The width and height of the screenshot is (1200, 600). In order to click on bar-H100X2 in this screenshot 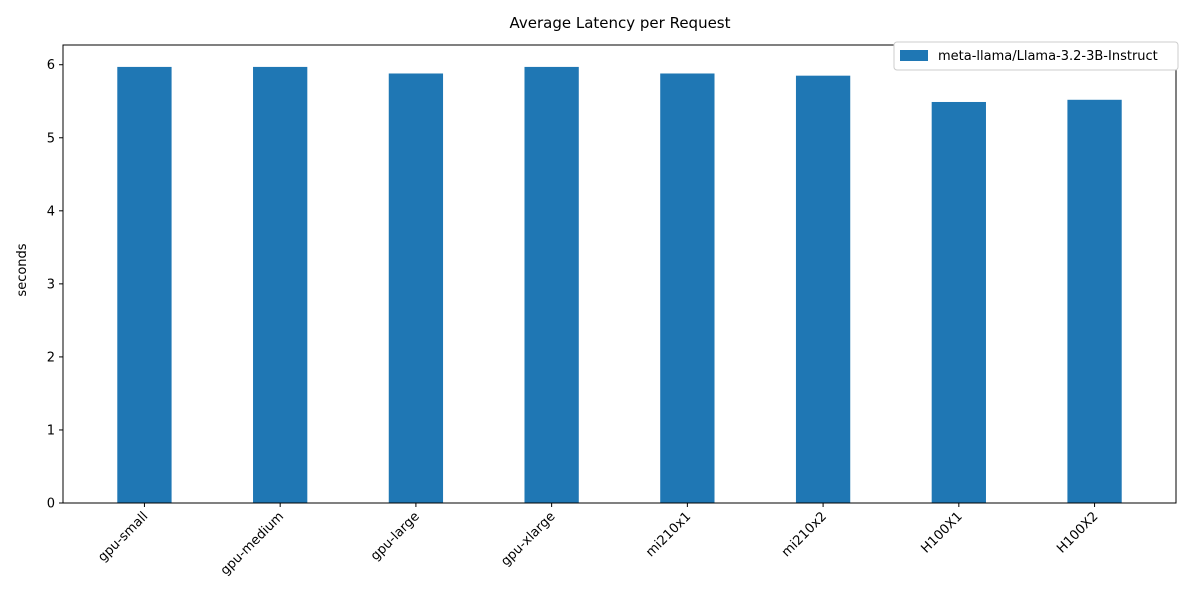, I will do `click(1094, 301)`.